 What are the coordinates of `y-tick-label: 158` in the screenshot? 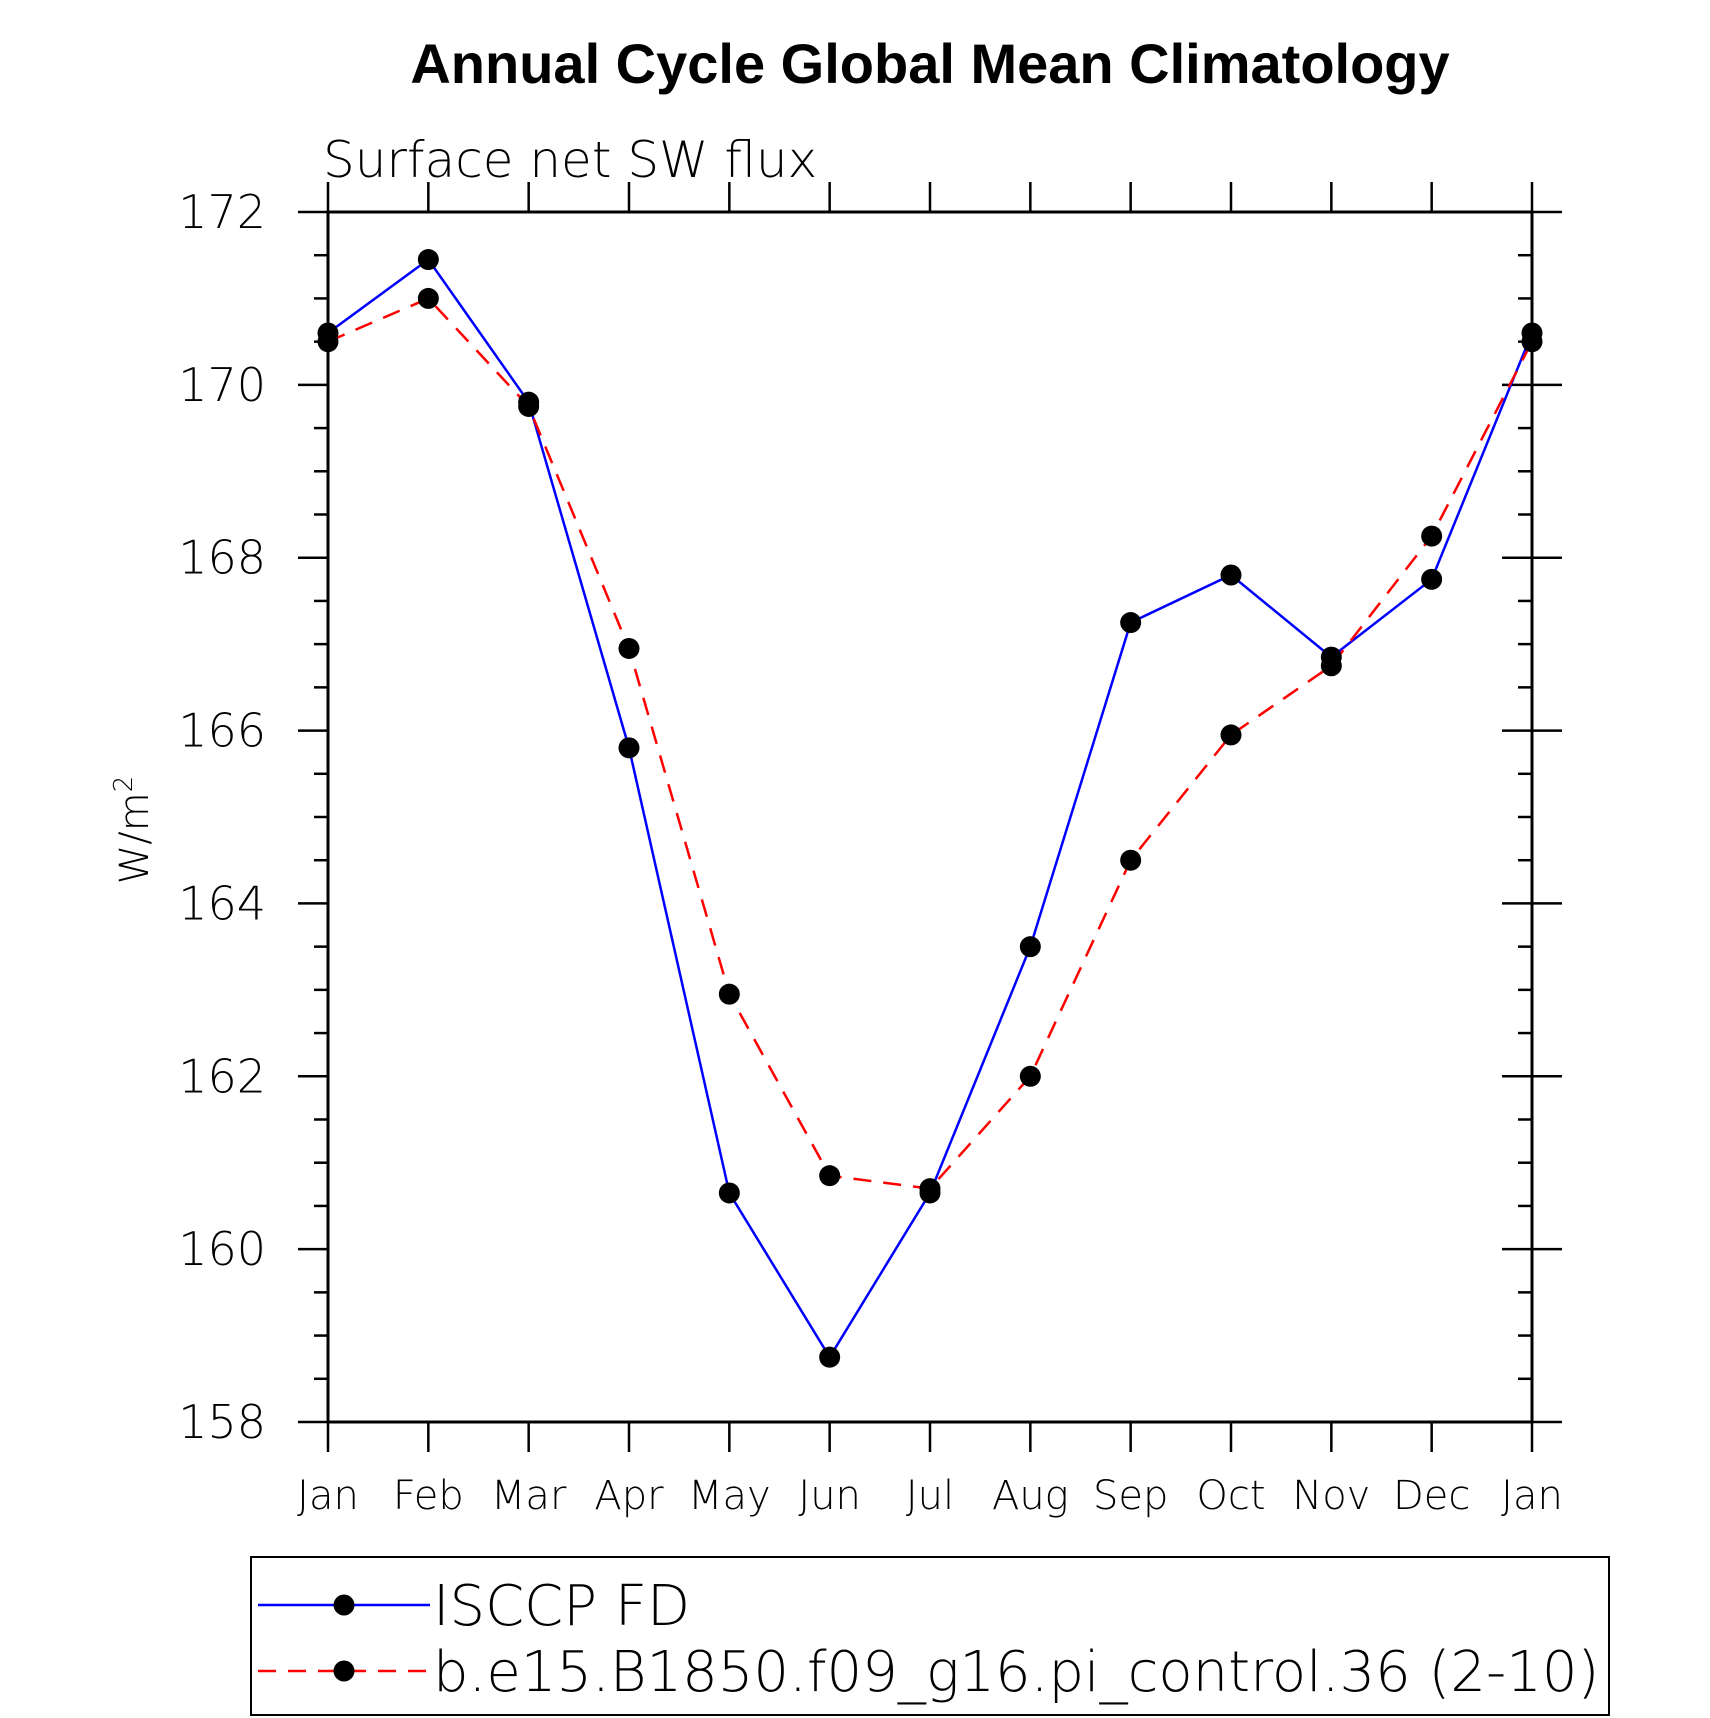 It's located at (222, 1422).